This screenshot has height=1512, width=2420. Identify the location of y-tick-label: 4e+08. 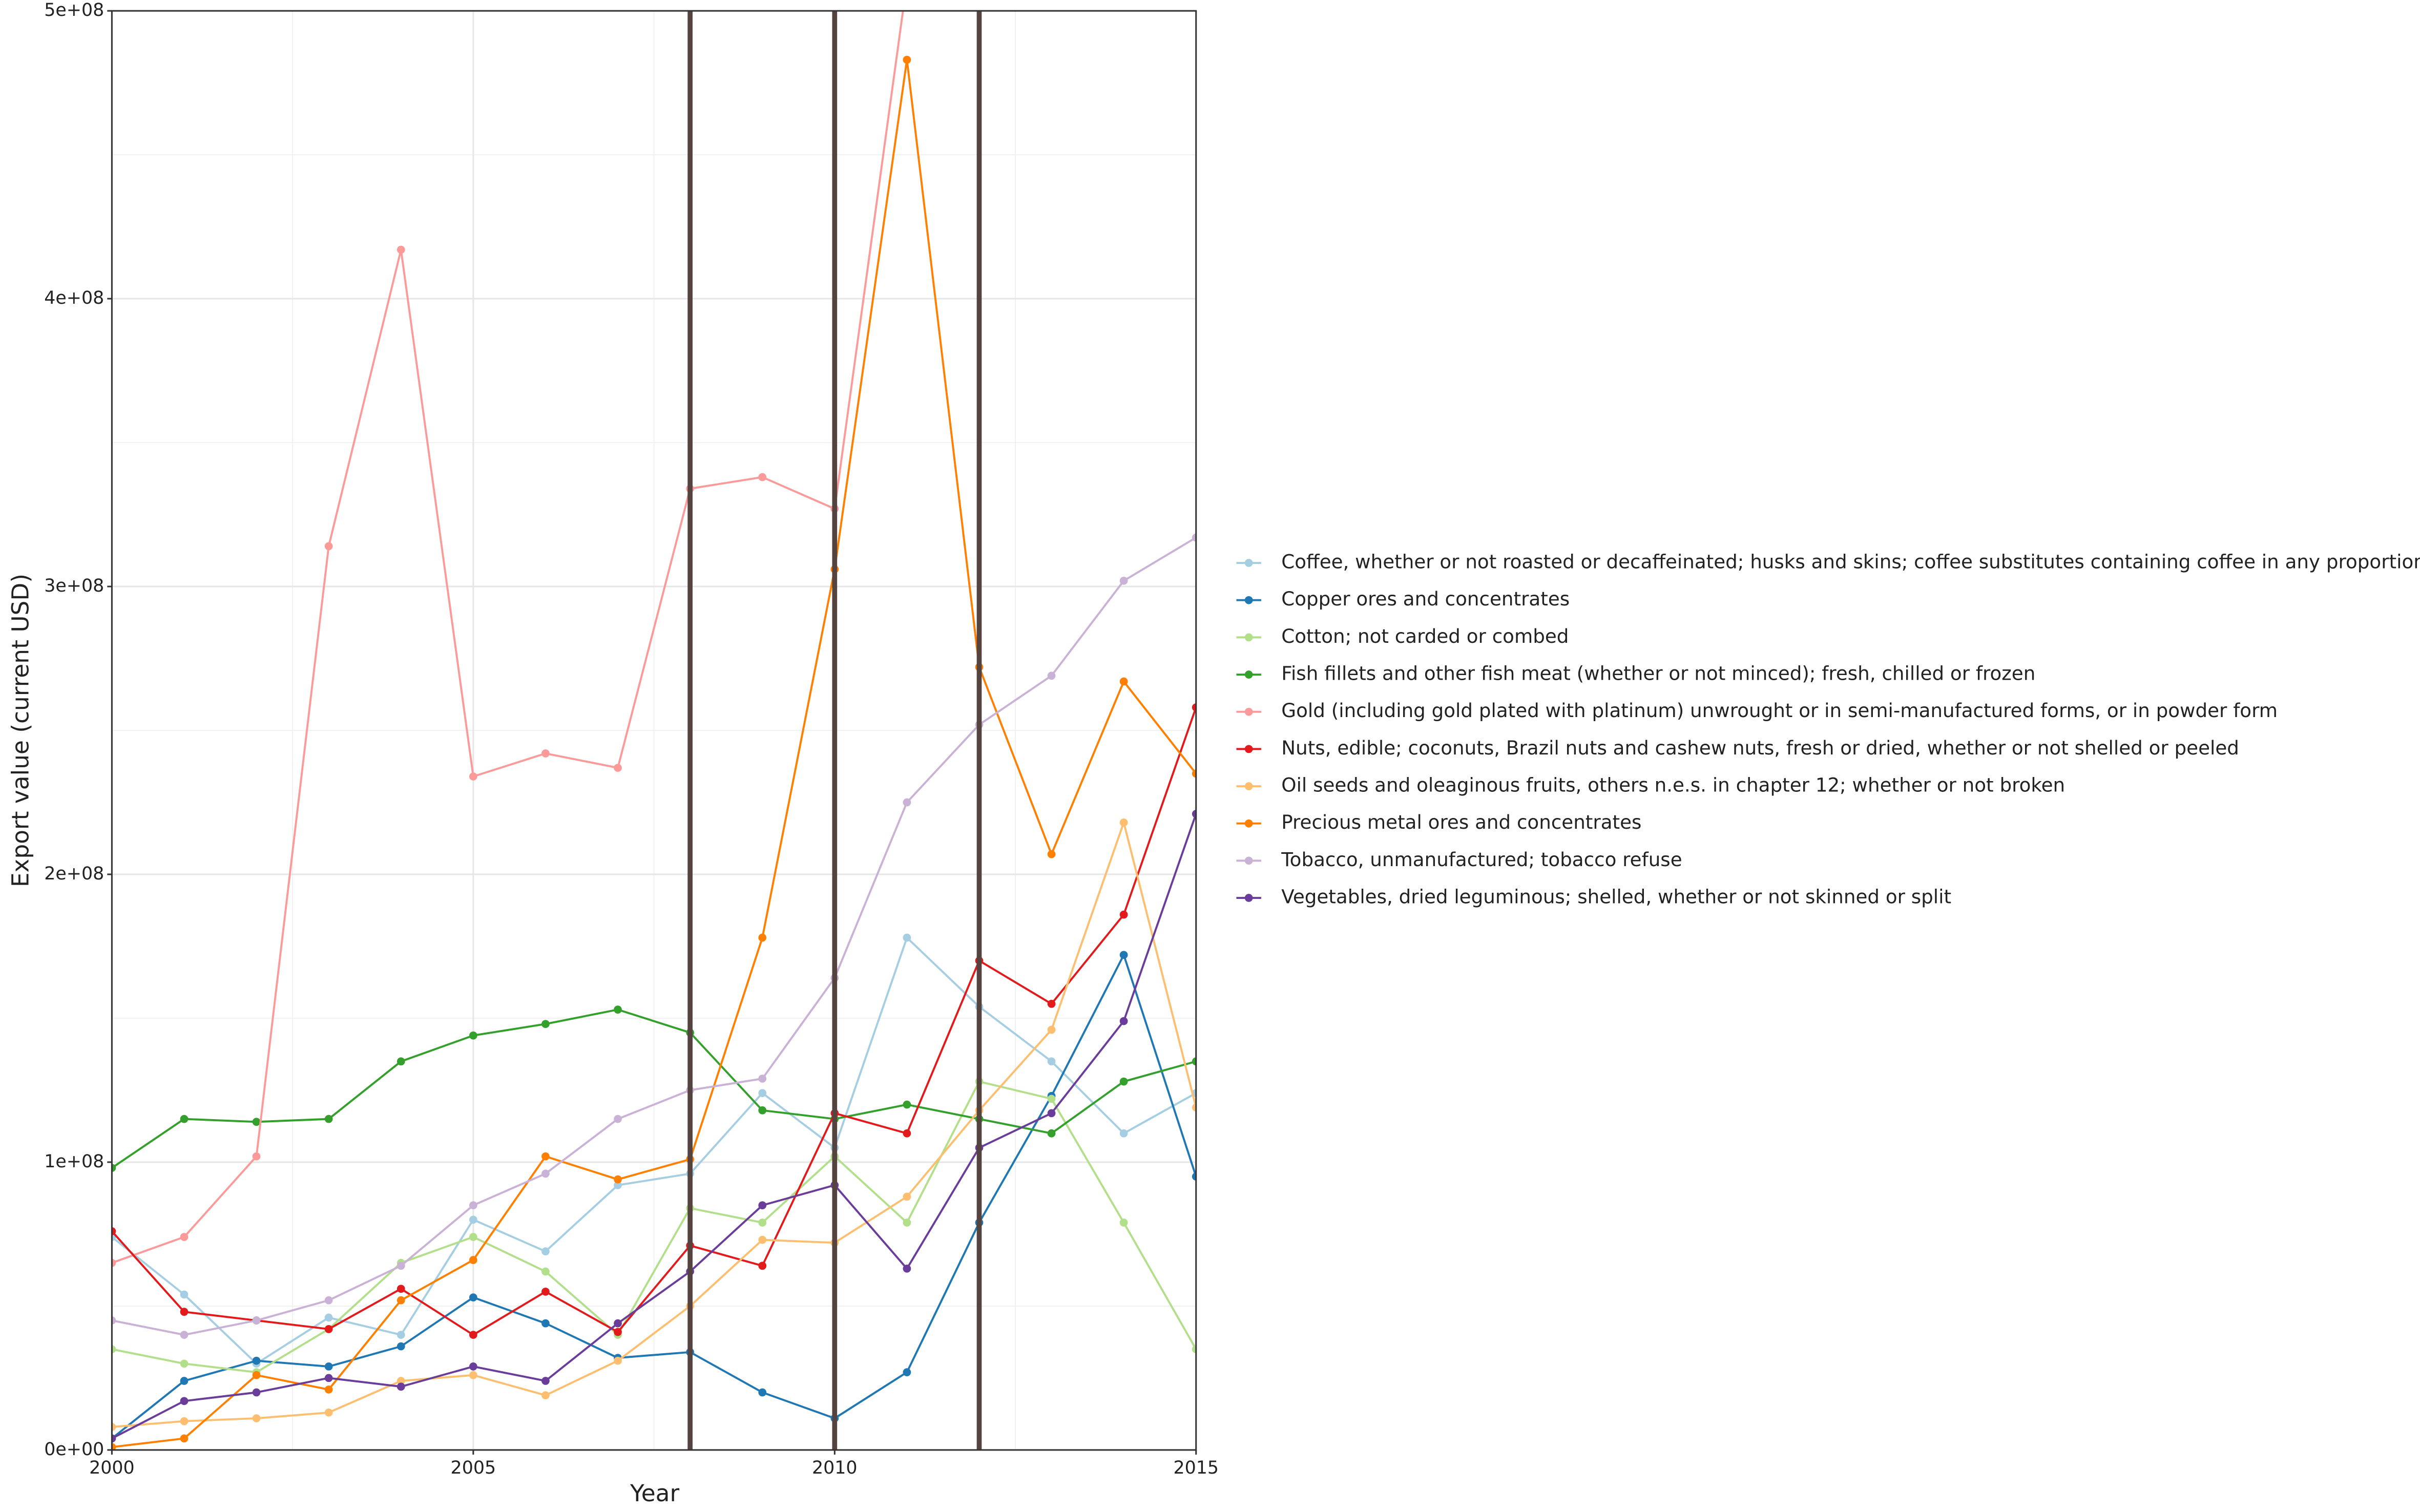
(74, 298).